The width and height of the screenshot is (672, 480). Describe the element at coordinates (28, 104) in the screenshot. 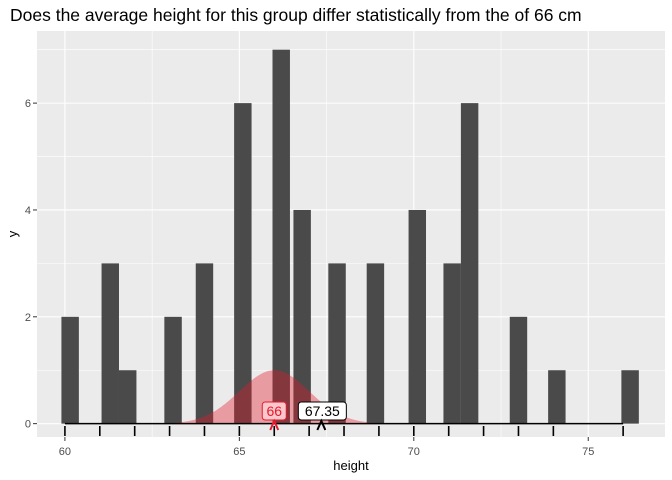

I see `y-tick-label: 6` at that location.